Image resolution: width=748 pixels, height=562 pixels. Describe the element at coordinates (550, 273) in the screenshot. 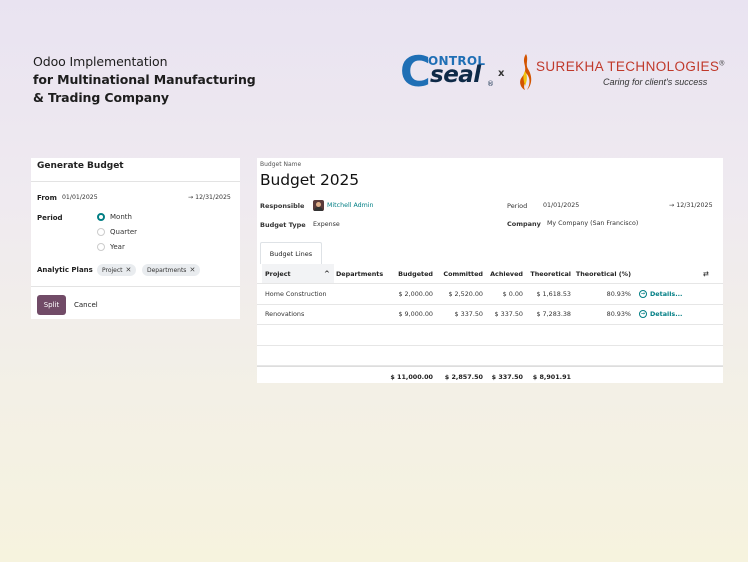

I see `column-theoretical: Theoretical` at that location.